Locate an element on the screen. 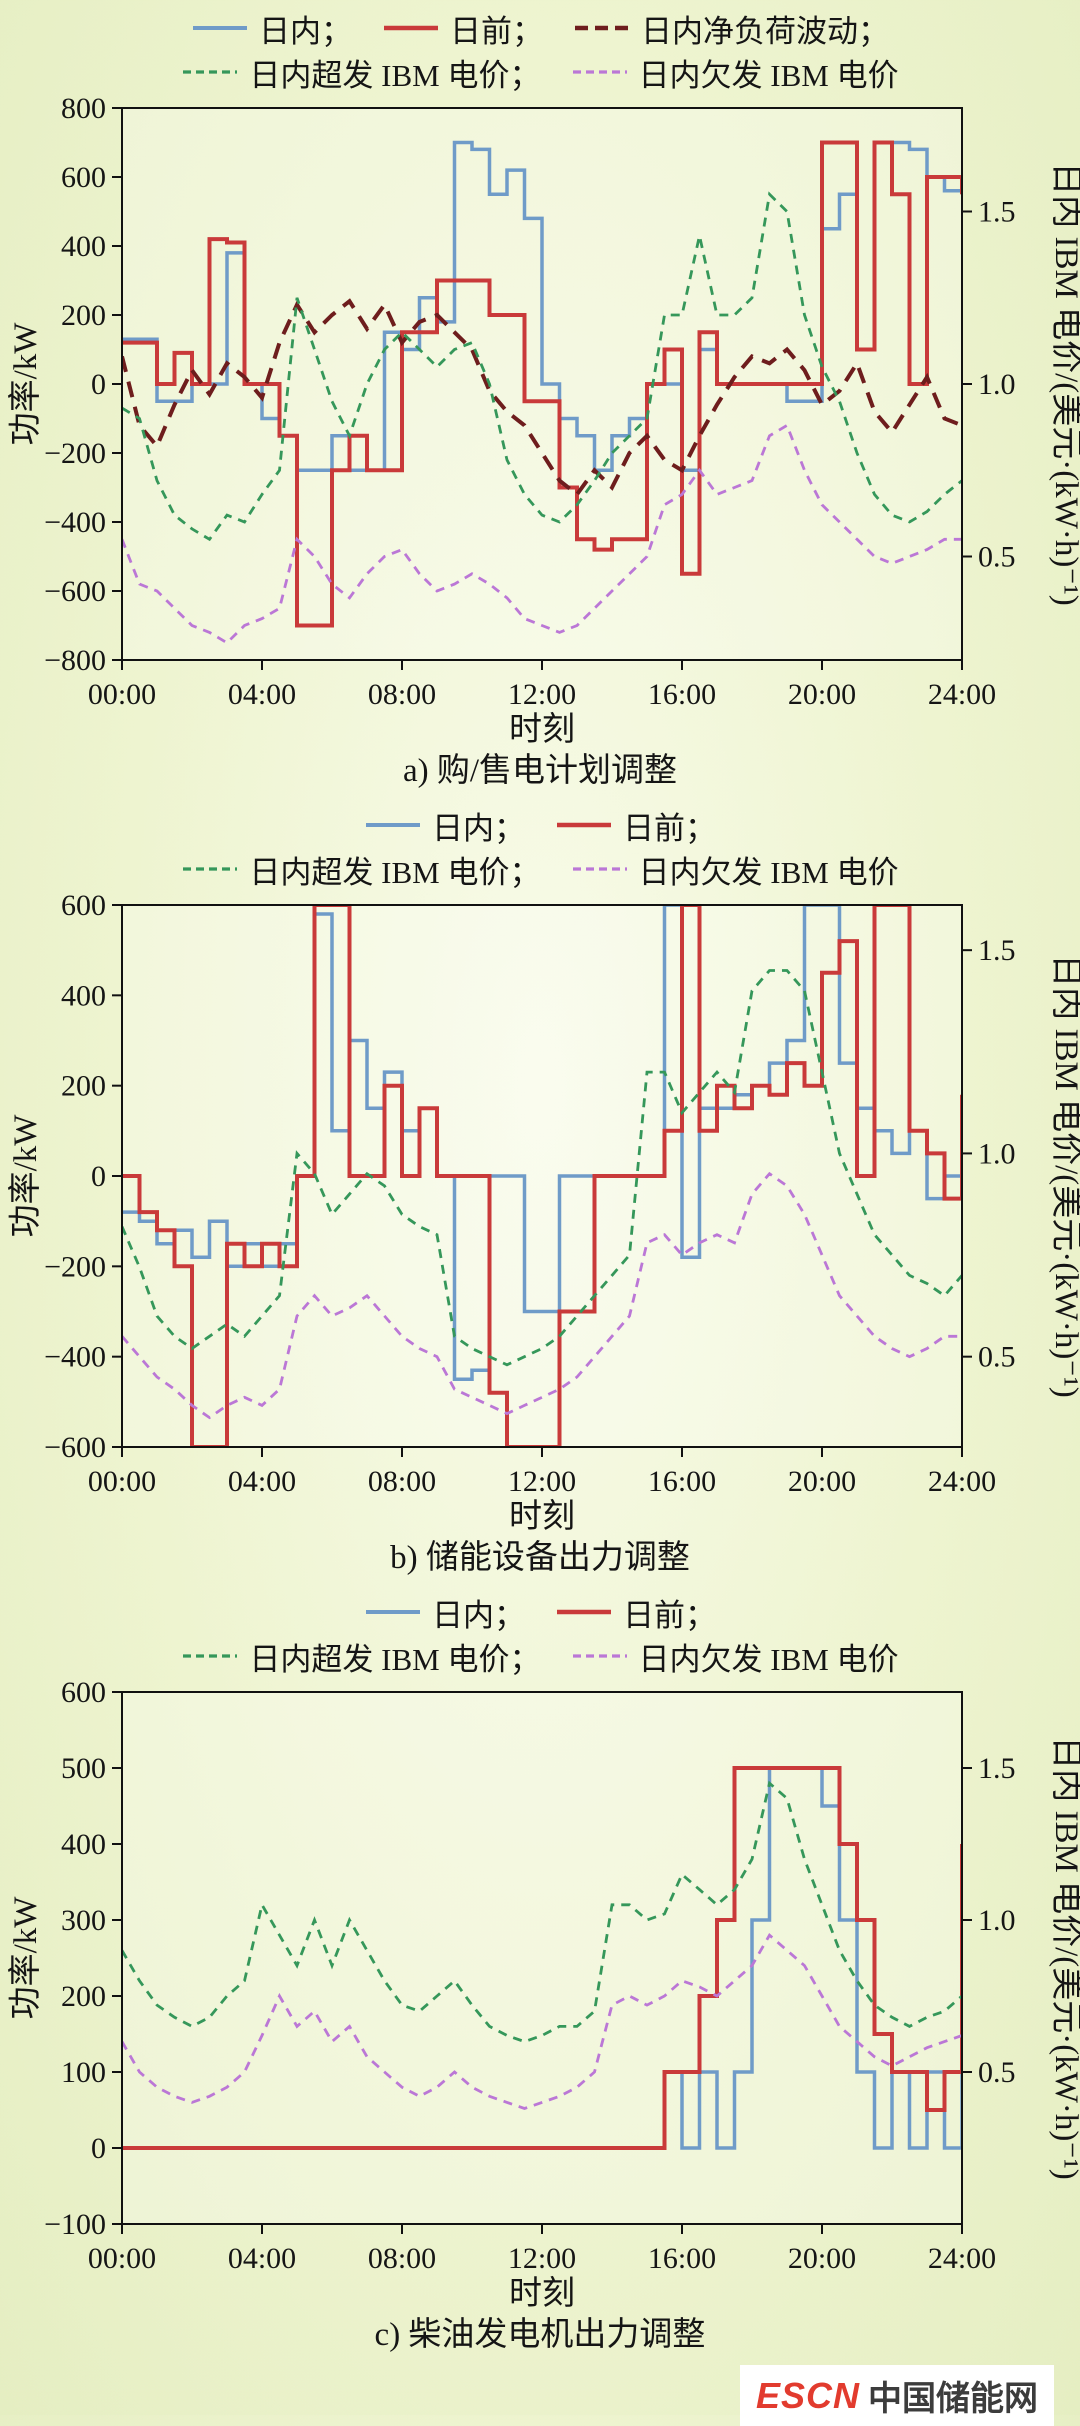  caption-c: c) 柴油发电机出力调整 is located at coordinates (540, 2335).